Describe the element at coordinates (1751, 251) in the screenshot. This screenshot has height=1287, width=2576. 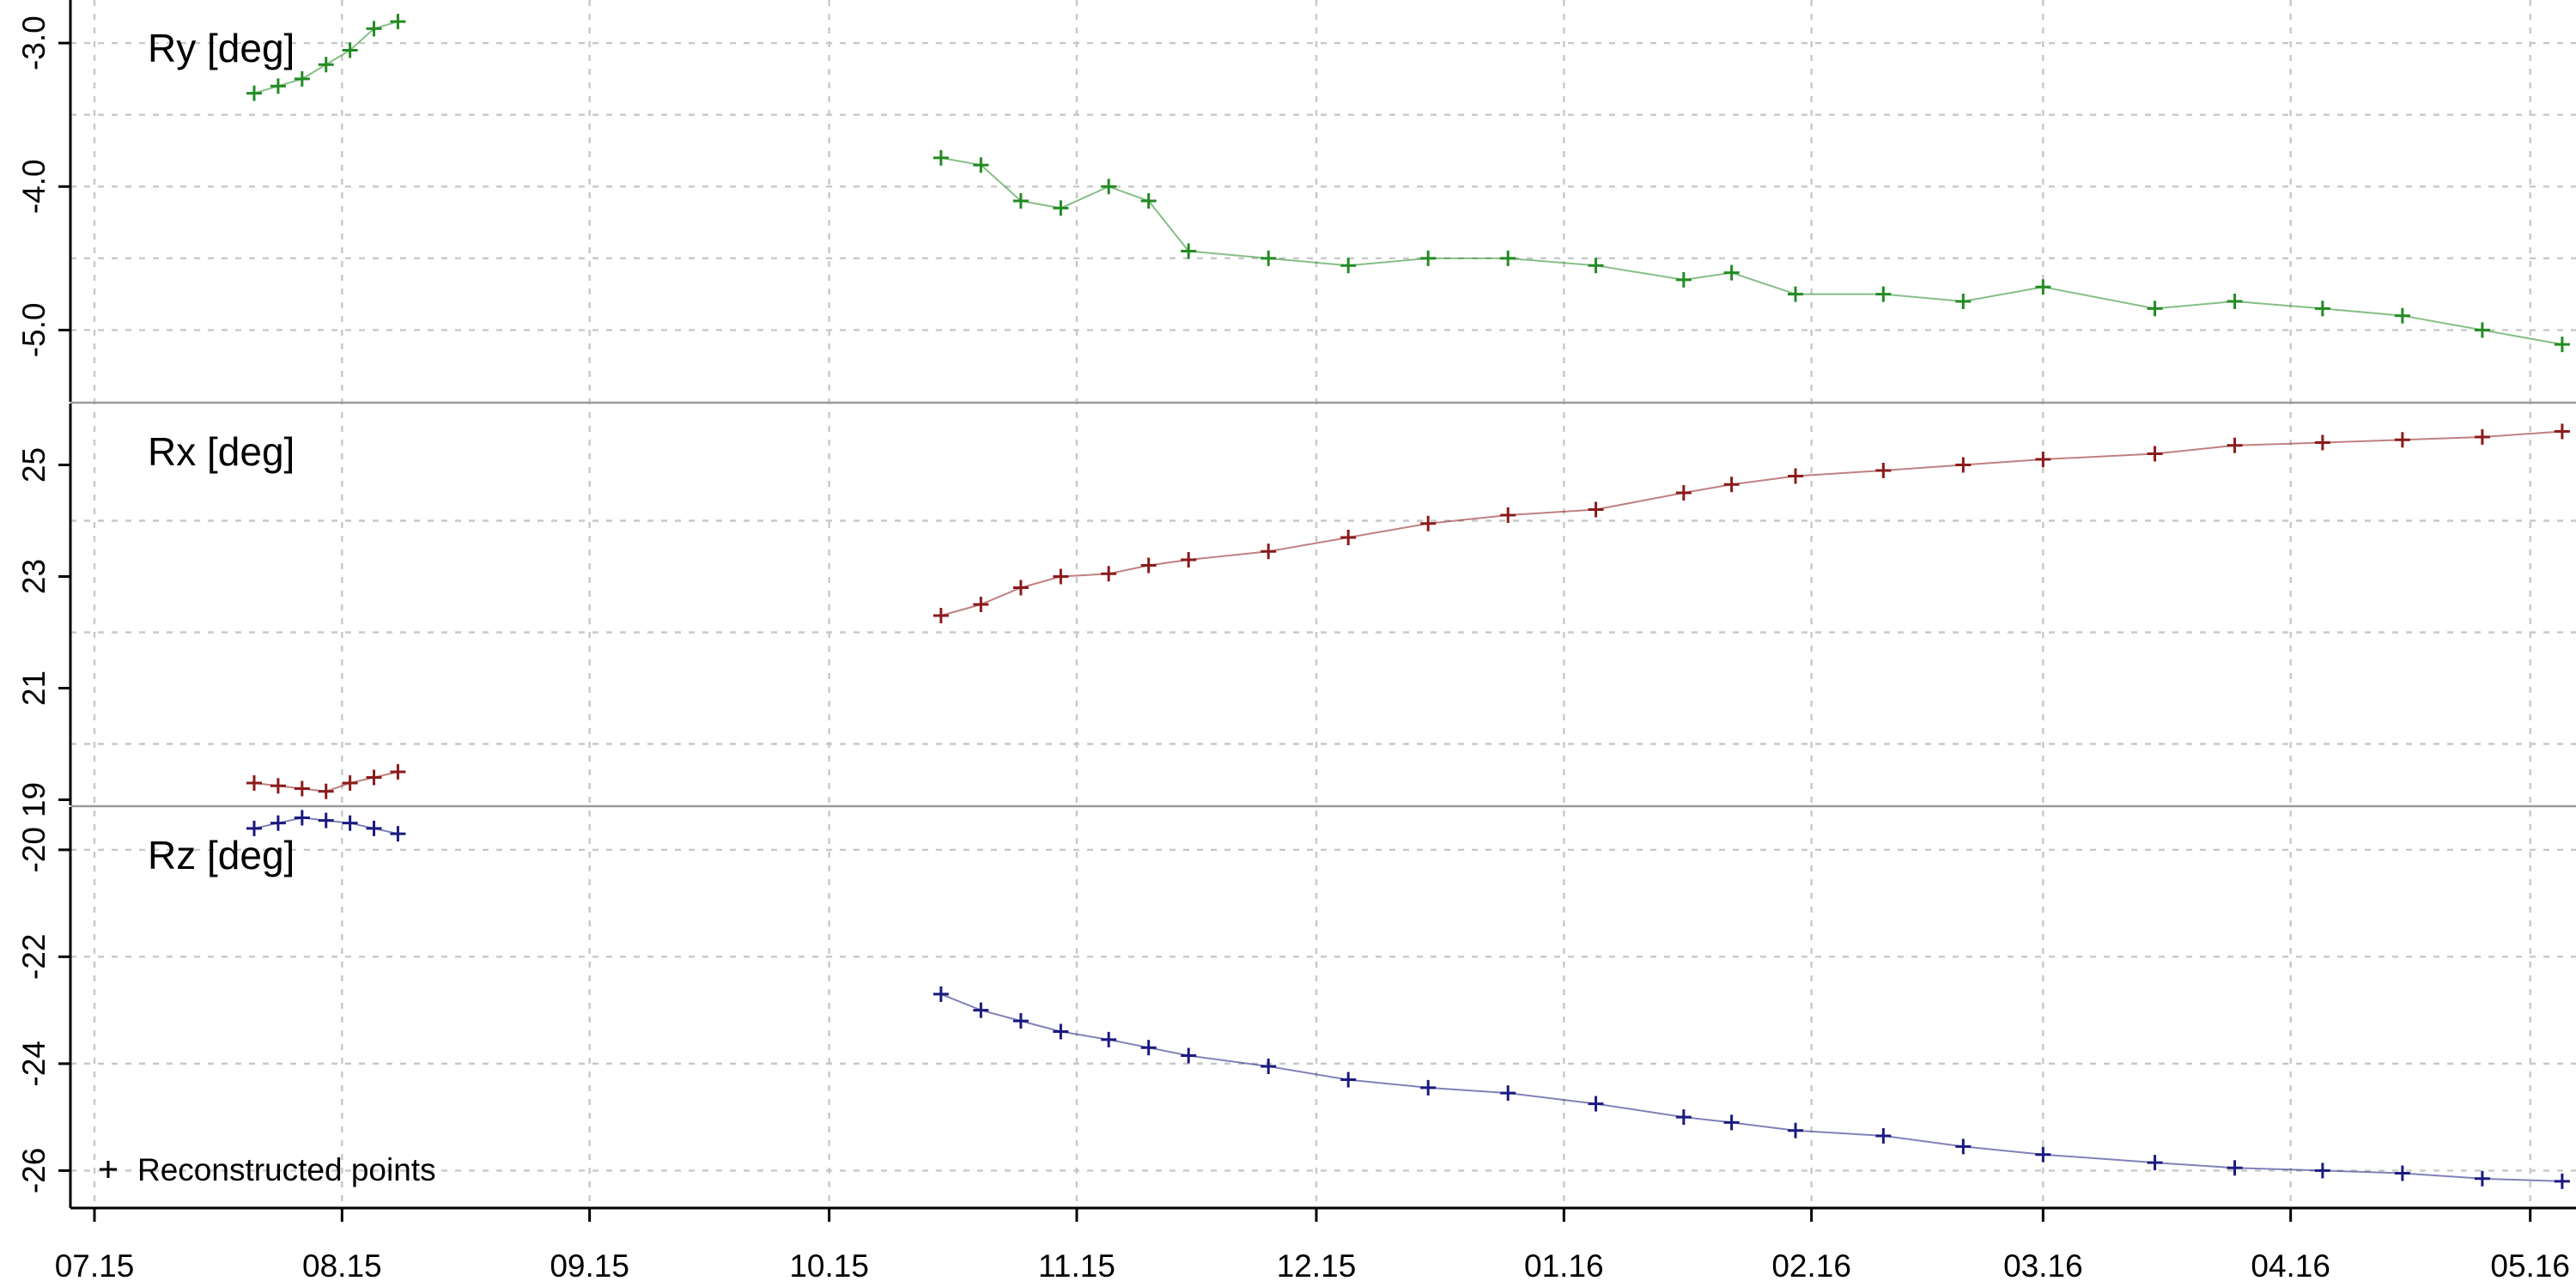
I see `ry-series-line` at that location.